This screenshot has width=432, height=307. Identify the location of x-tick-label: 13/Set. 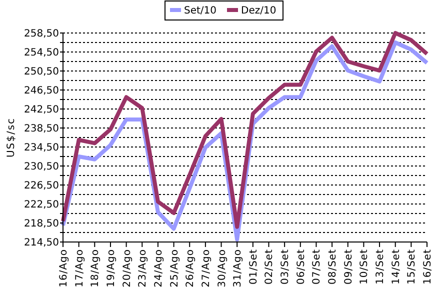
(380, 267).